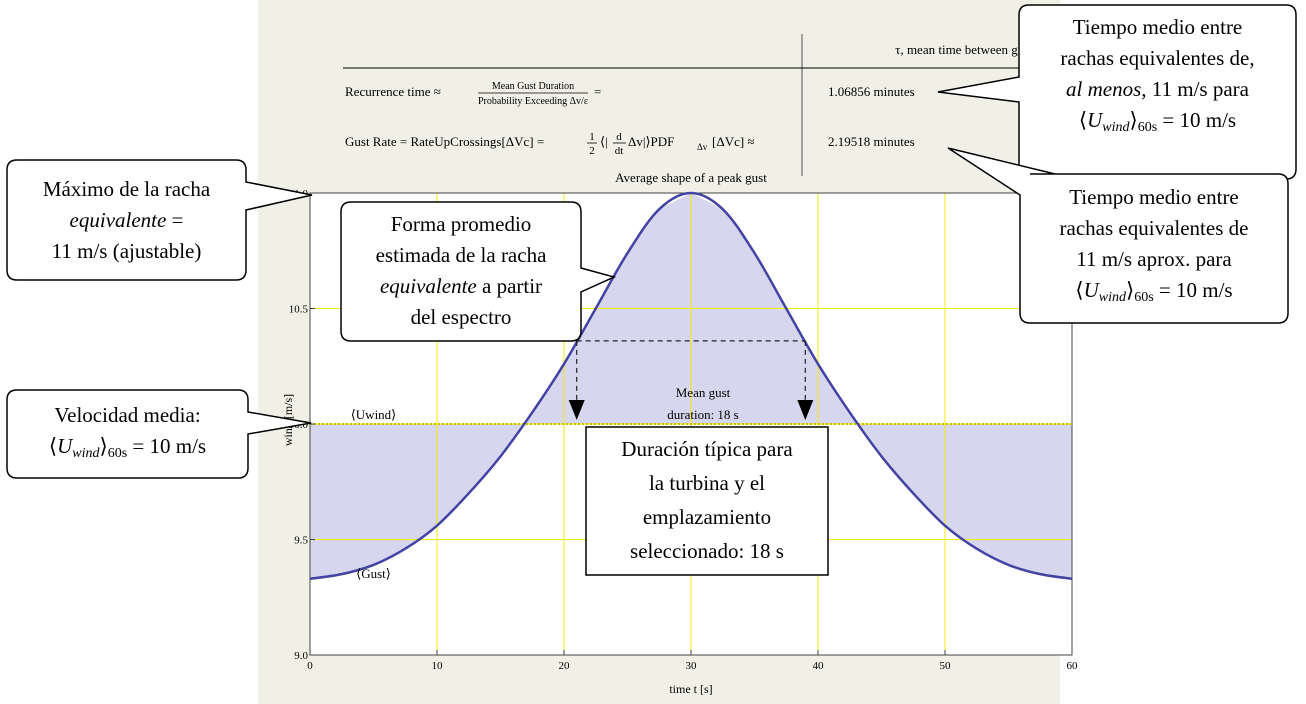  What do you see at coordinates (1104, 89) in the screenshot?
I see `callout-tiempo1-italic: al menos` at bounding box center [1104, 89].